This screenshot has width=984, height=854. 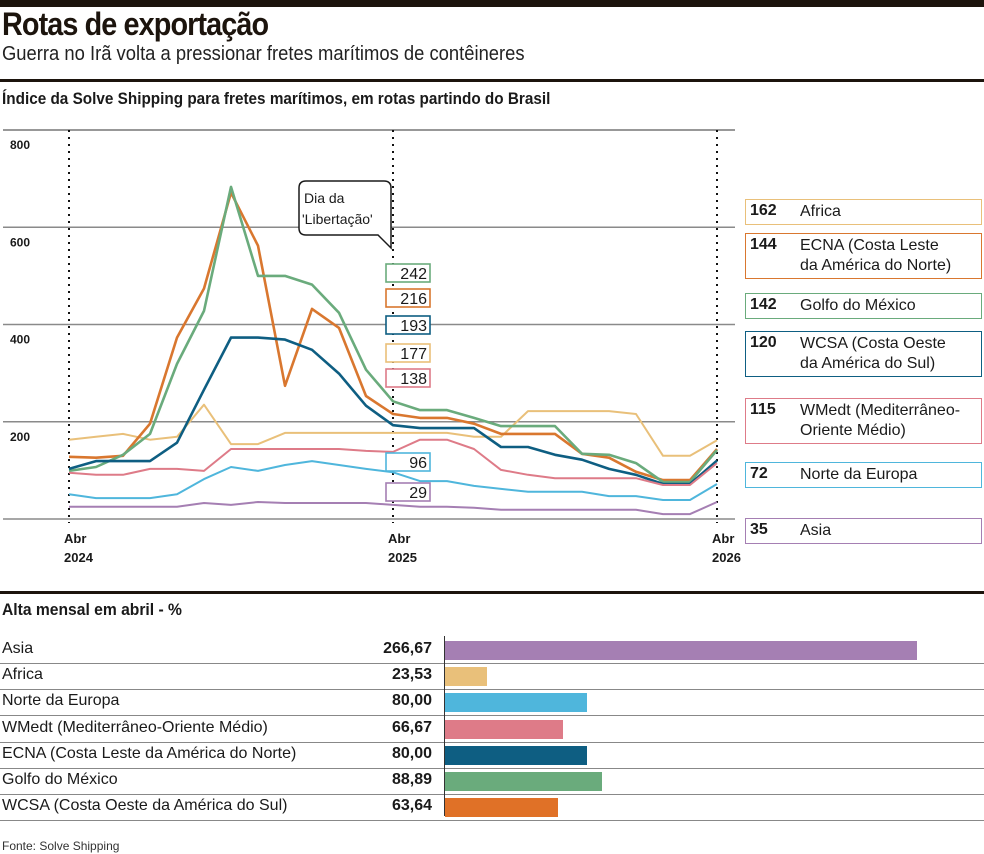 What do you see at coordinates (135, 24) in the screenshot?
I see `page-title: Rotas de exportação` at bounding box center [135, 24].